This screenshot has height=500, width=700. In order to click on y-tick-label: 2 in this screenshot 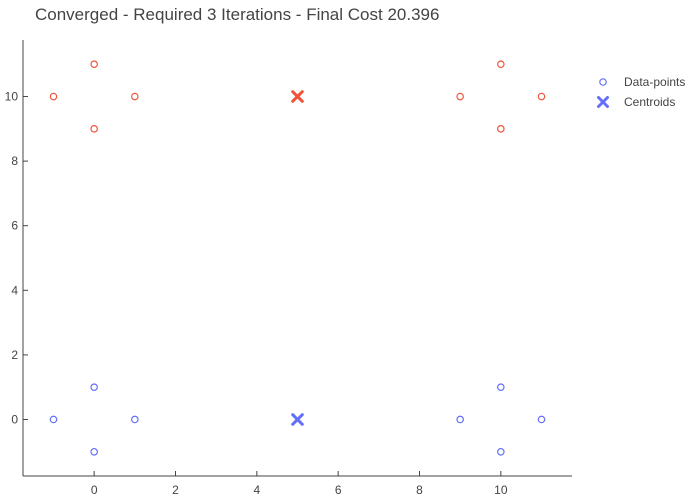, I will do `click(14, 355)`.